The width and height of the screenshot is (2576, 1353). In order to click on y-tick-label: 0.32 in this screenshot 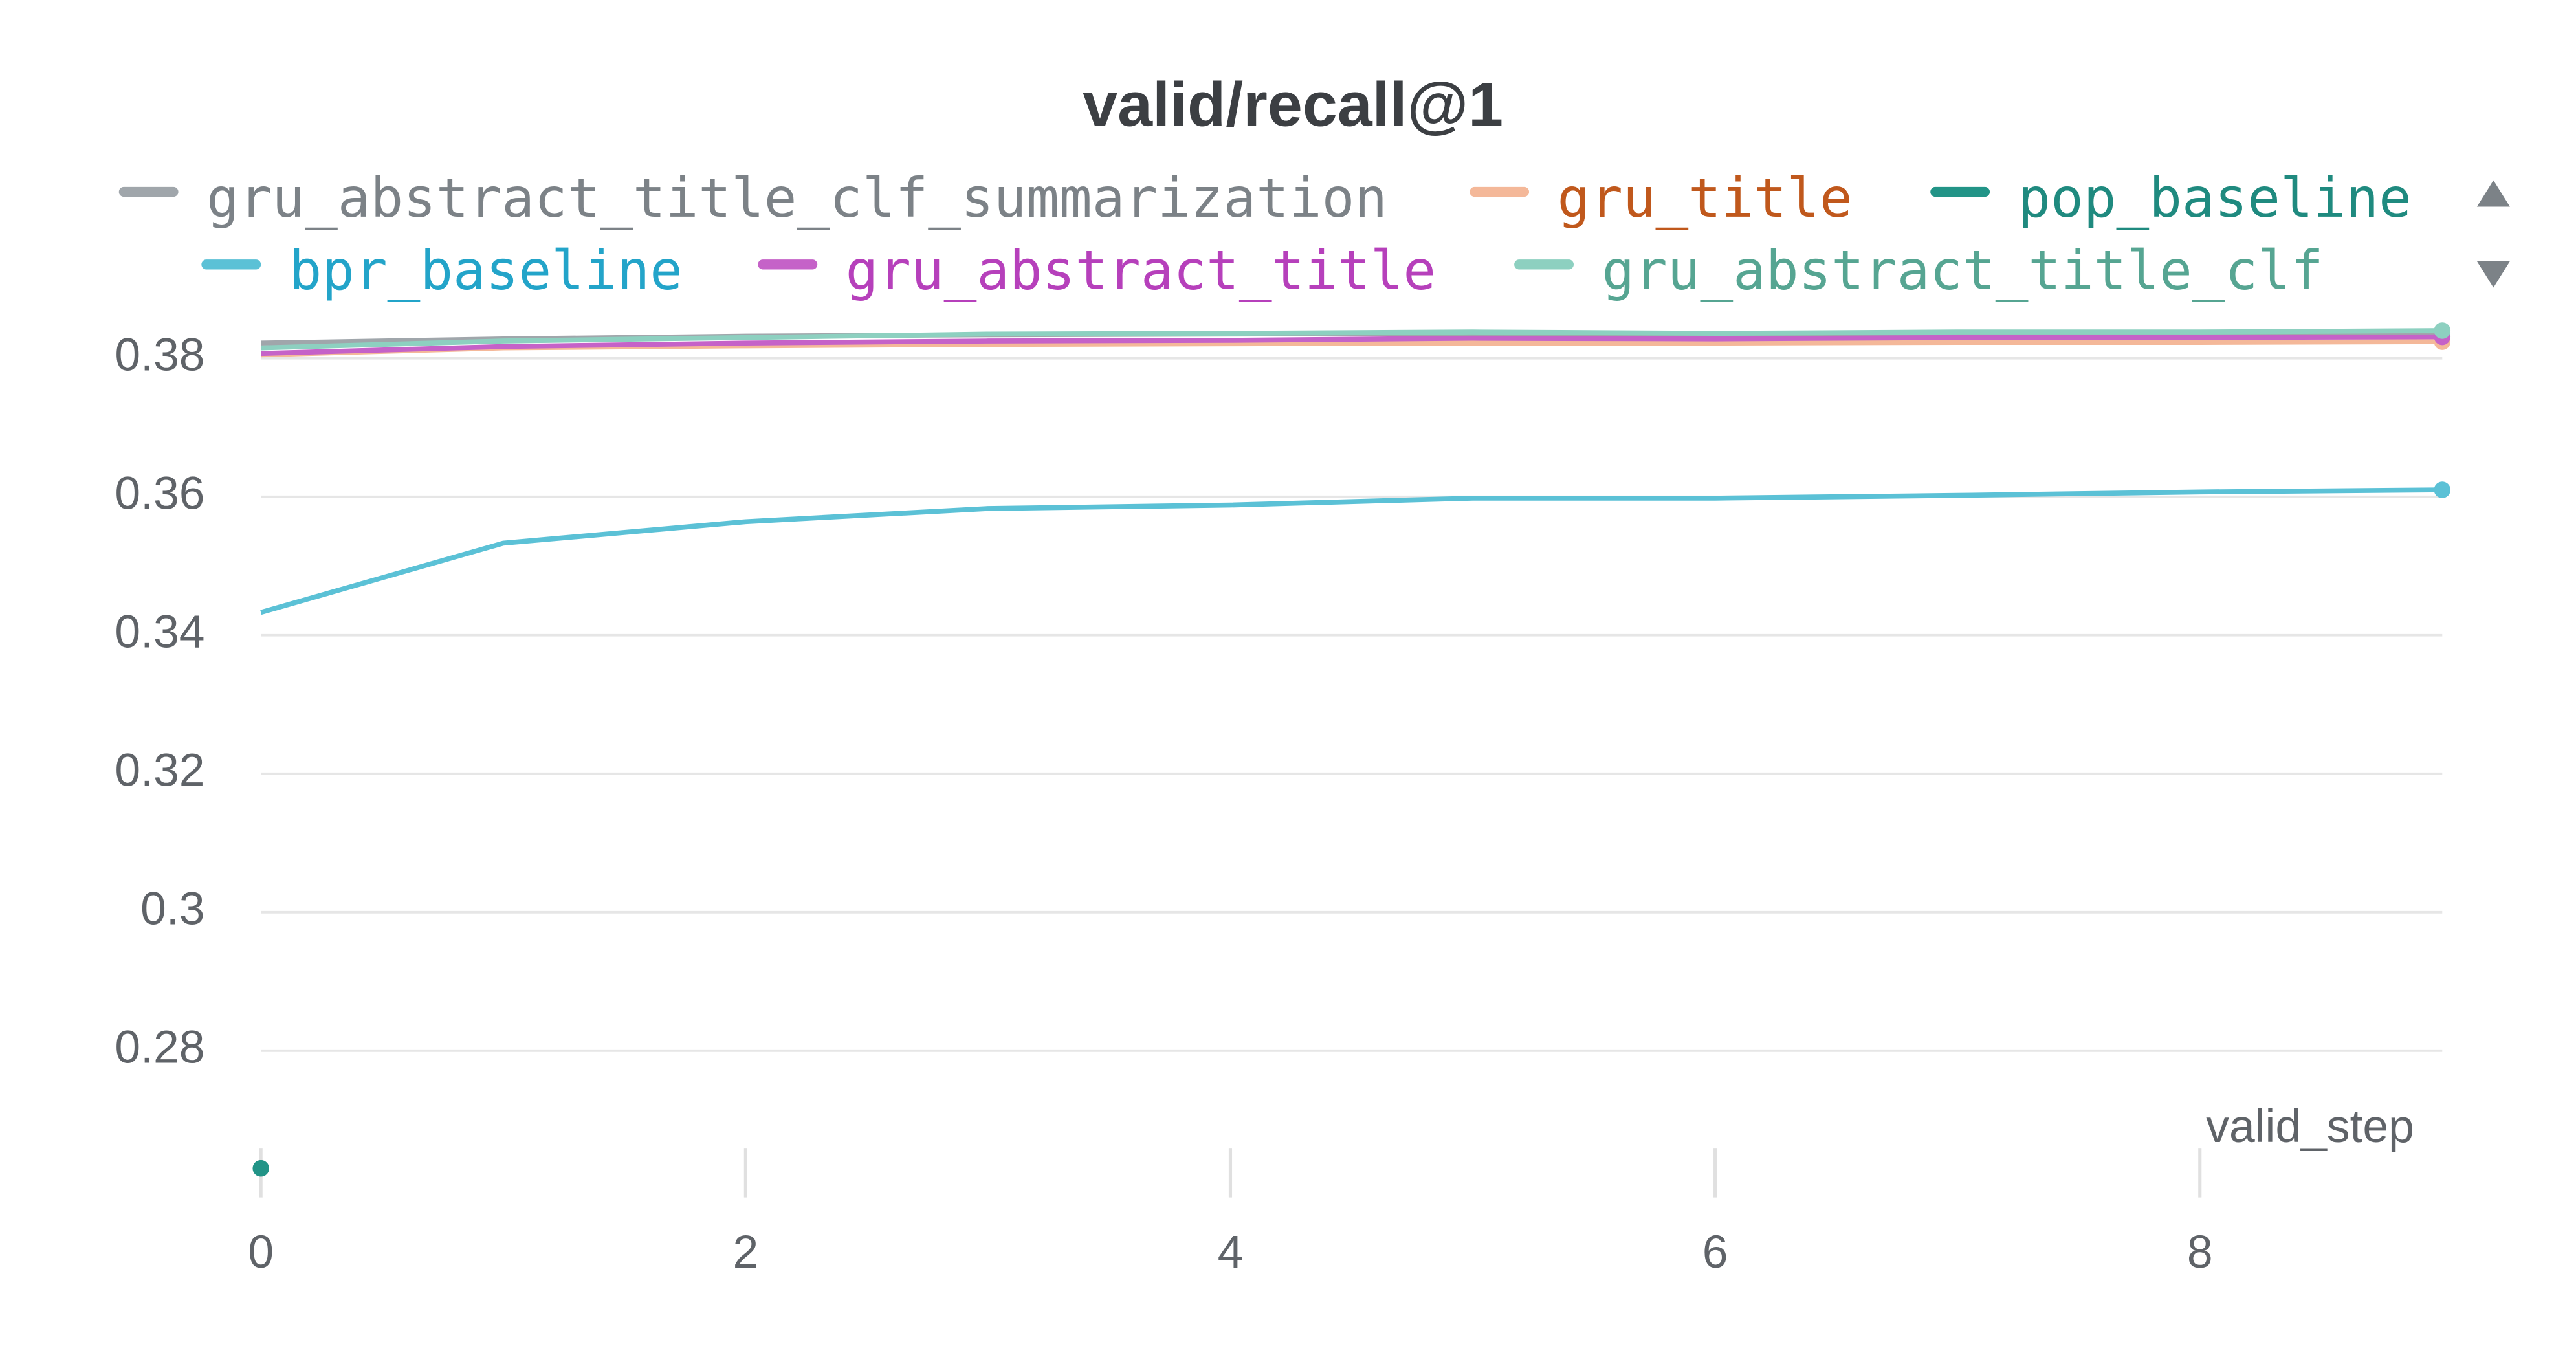, I will do `click(159, 771)`.